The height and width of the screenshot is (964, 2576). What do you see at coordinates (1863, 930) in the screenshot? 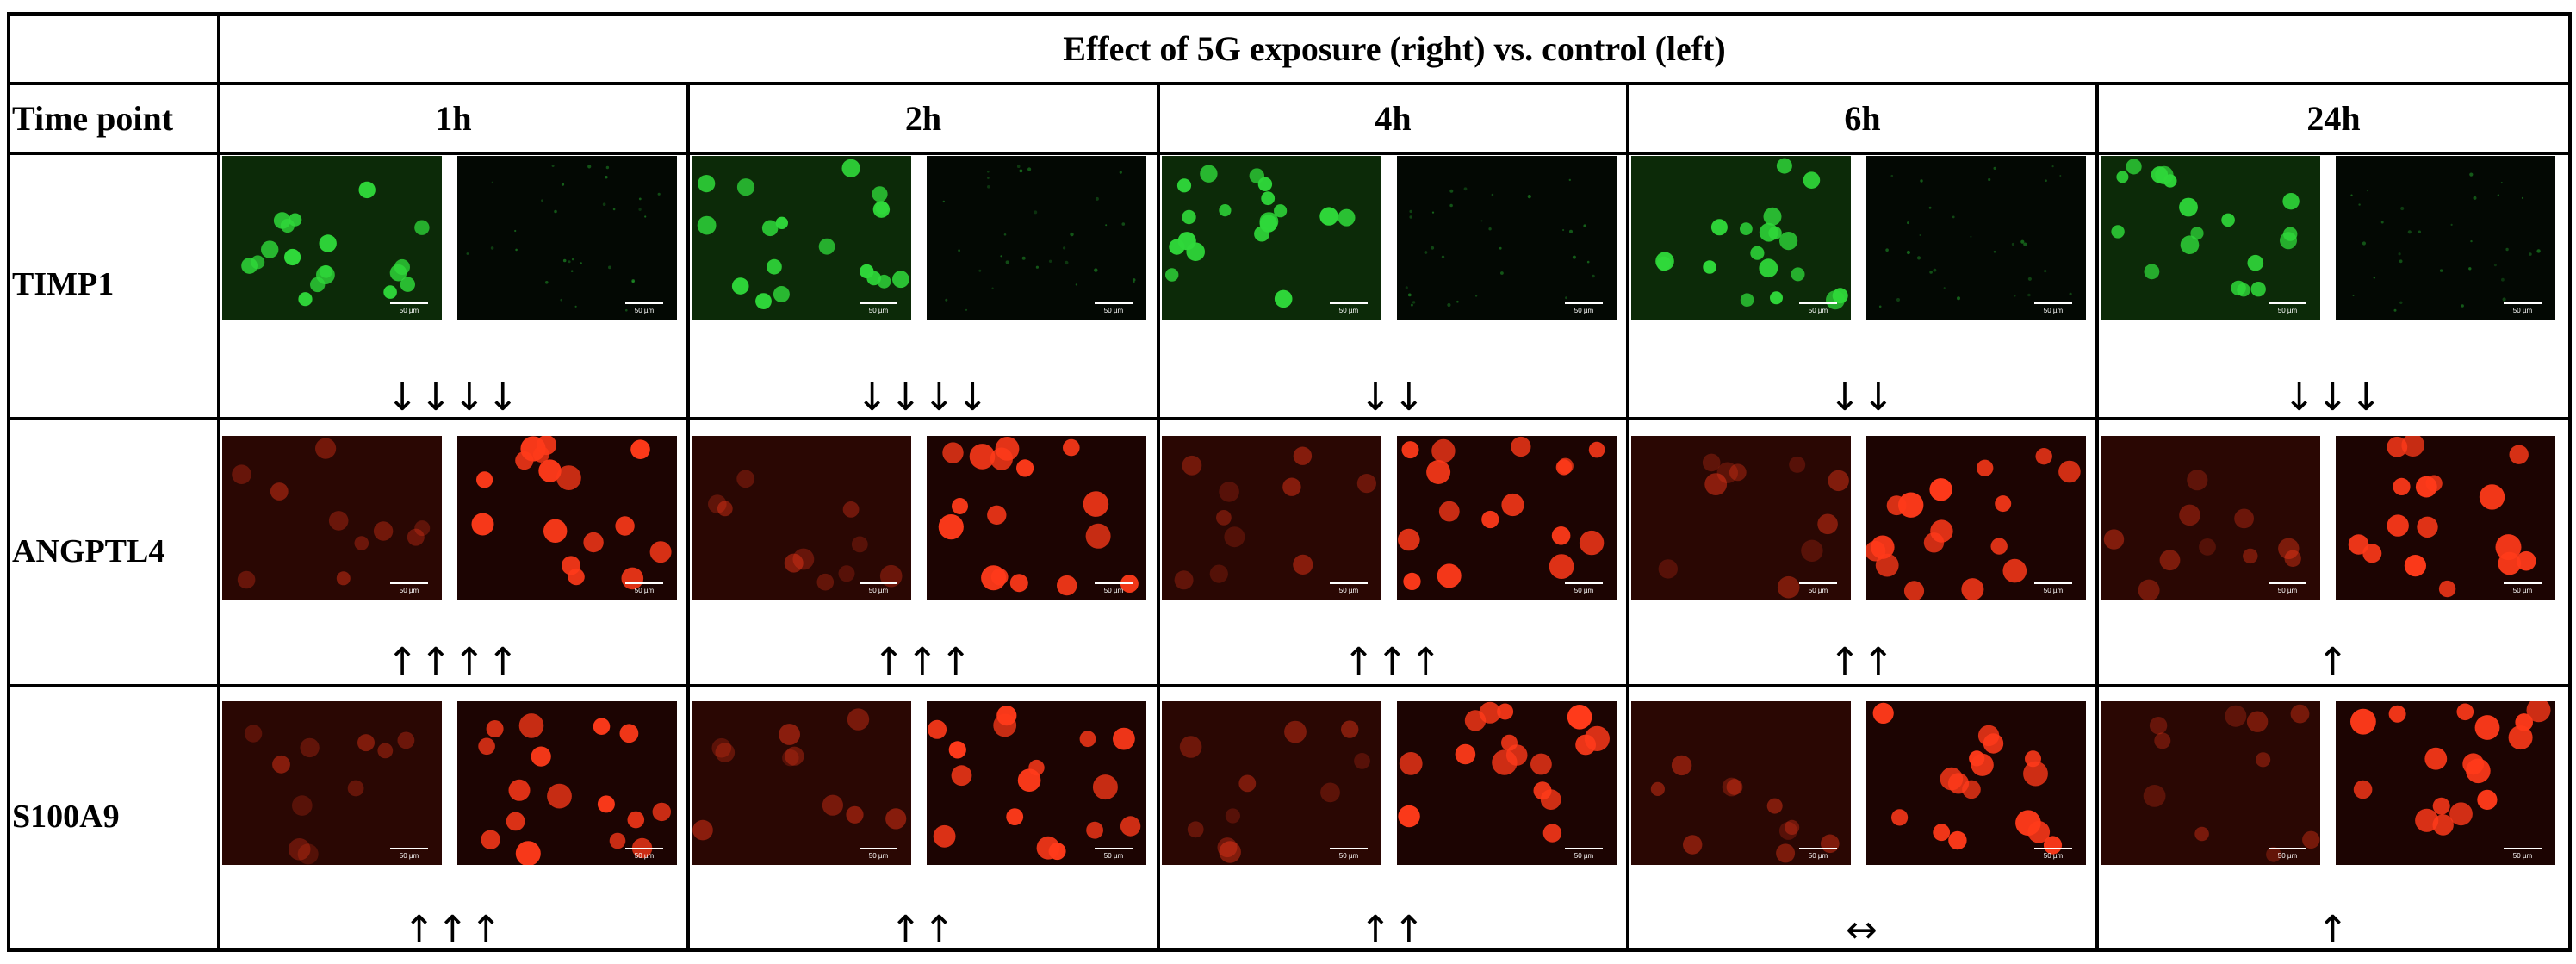
I see `arrow-indicator: ↔` at bounding box center [1863, 930].